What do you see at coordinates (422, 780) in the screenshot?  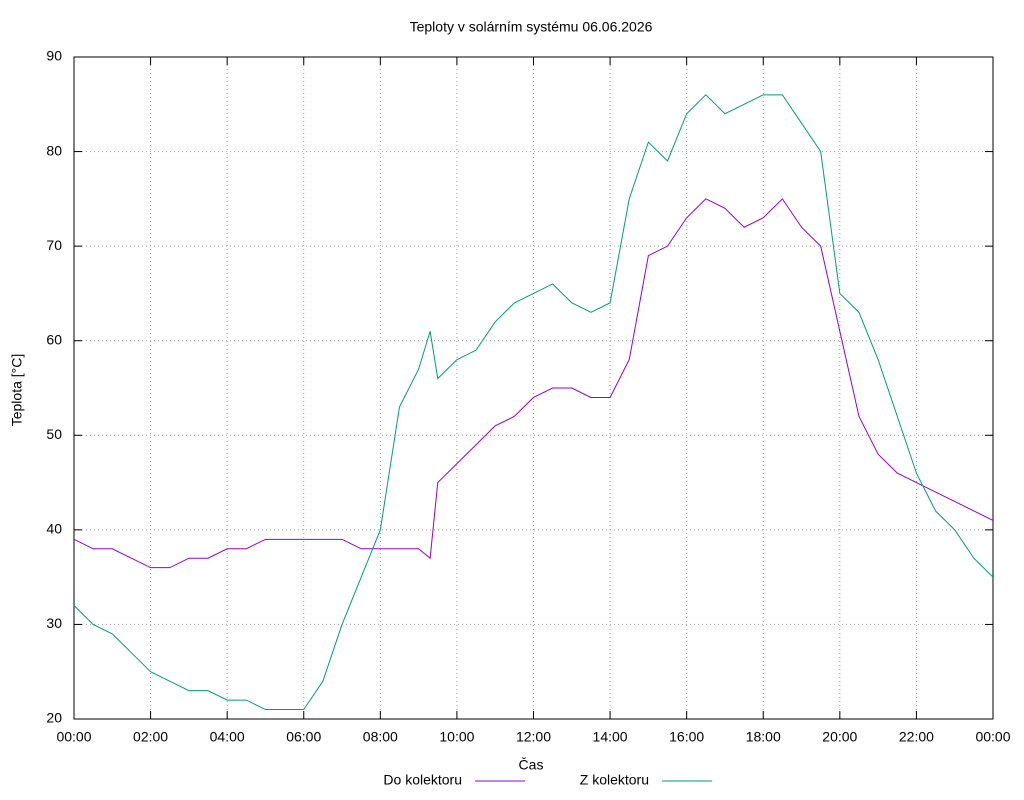 I see `legend-label: Do kolektoru` at bounding box center [422, 780].